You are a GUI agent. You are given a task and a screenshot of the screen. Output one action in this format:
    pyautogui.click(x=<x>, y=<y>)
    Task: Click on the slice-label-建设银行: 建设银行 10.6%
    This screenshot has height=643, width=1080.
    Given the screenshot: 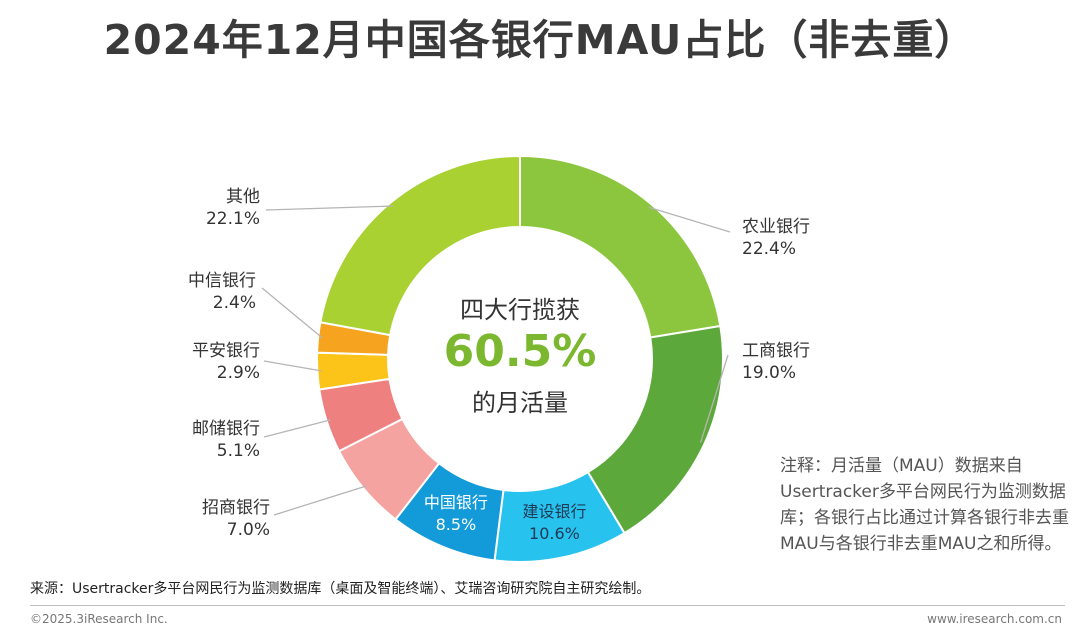 What is the action you would take?
    pyautogui.click(x=554, y=523)
    